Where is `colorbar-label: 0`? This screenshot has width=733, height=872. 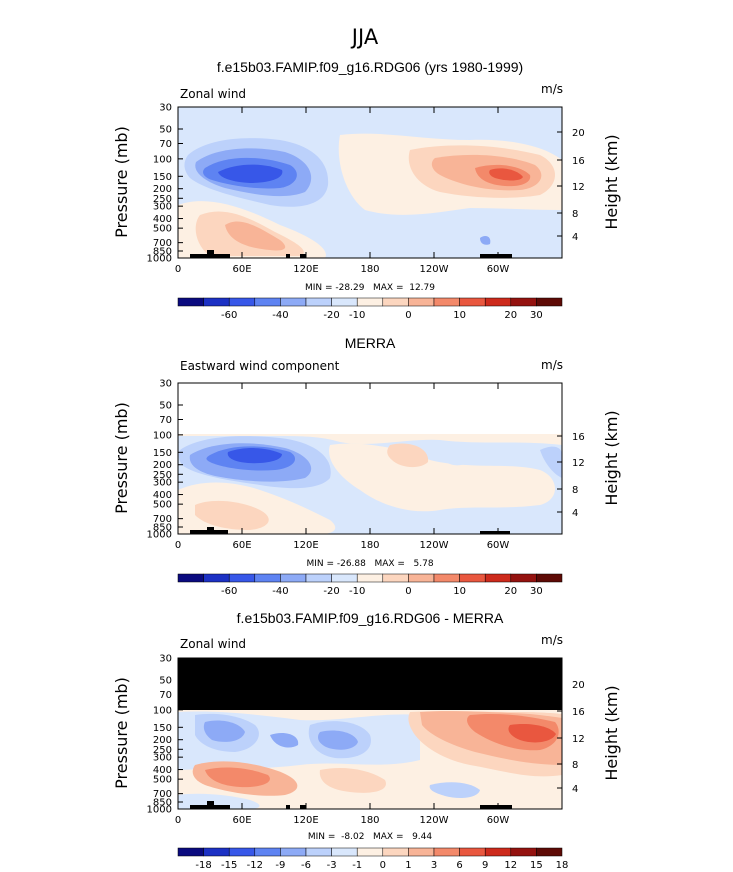 colorbar-label: 0 is located at coordinates (383, 865).